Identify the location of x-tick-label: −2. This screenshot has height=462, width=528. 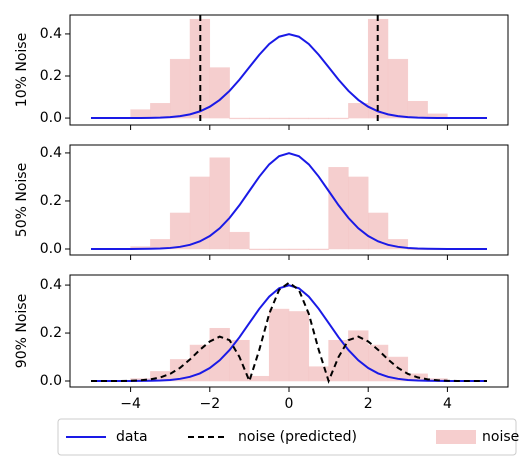
(209, 404).